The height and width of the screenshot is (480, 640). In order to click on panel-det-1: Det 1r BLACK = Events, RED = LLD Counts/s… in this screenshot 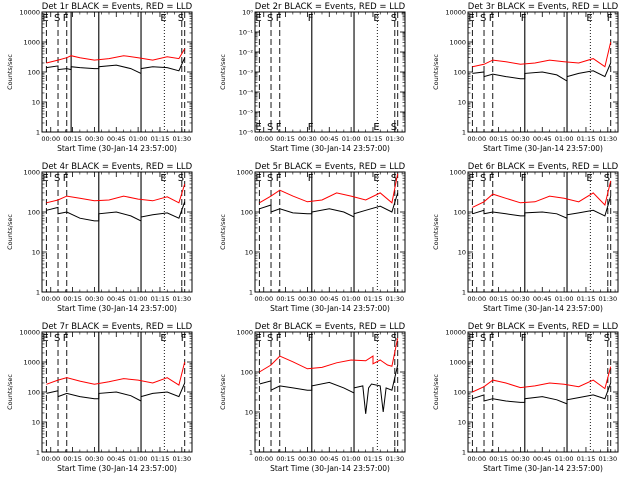, I will do `click(99, 77)`.